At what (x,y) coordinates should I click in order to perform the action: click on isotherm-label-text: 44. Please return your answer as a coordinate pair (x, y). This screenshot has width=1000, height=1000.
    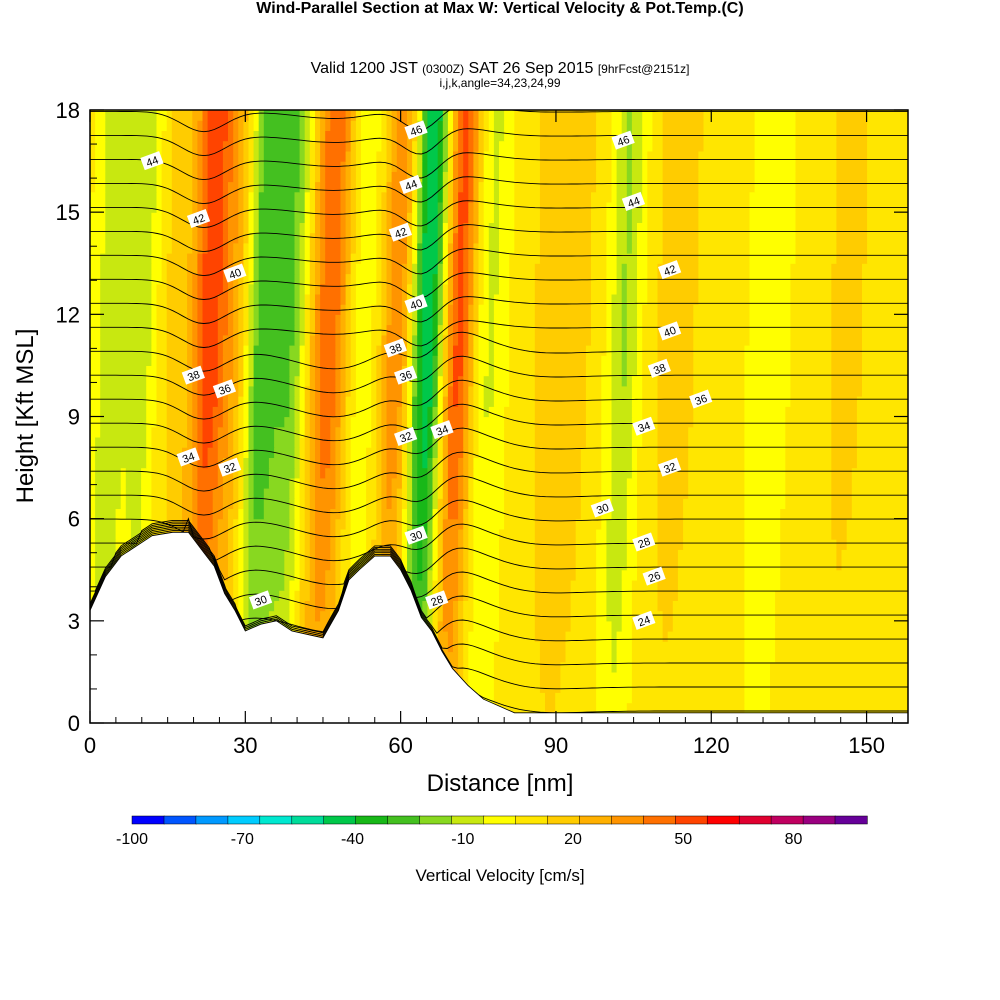
    Looking at the image, I should click on (153, 161).